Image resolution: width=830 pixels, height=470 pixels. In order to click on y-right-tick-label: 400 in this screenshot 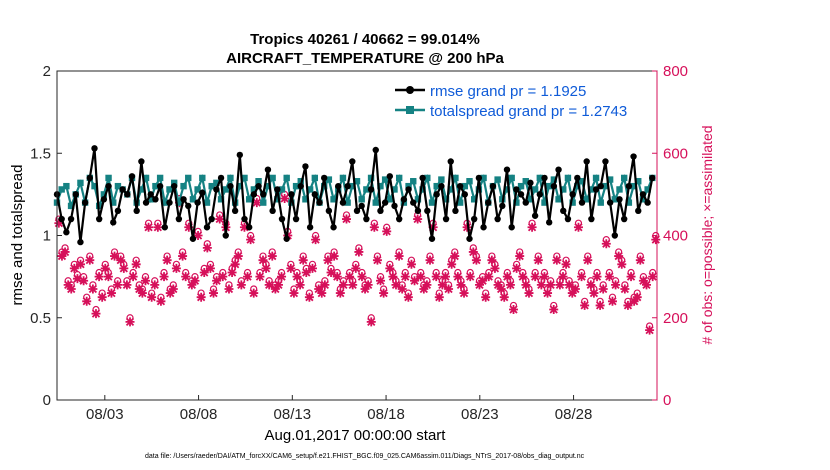, I will do `click(675, 236)`.